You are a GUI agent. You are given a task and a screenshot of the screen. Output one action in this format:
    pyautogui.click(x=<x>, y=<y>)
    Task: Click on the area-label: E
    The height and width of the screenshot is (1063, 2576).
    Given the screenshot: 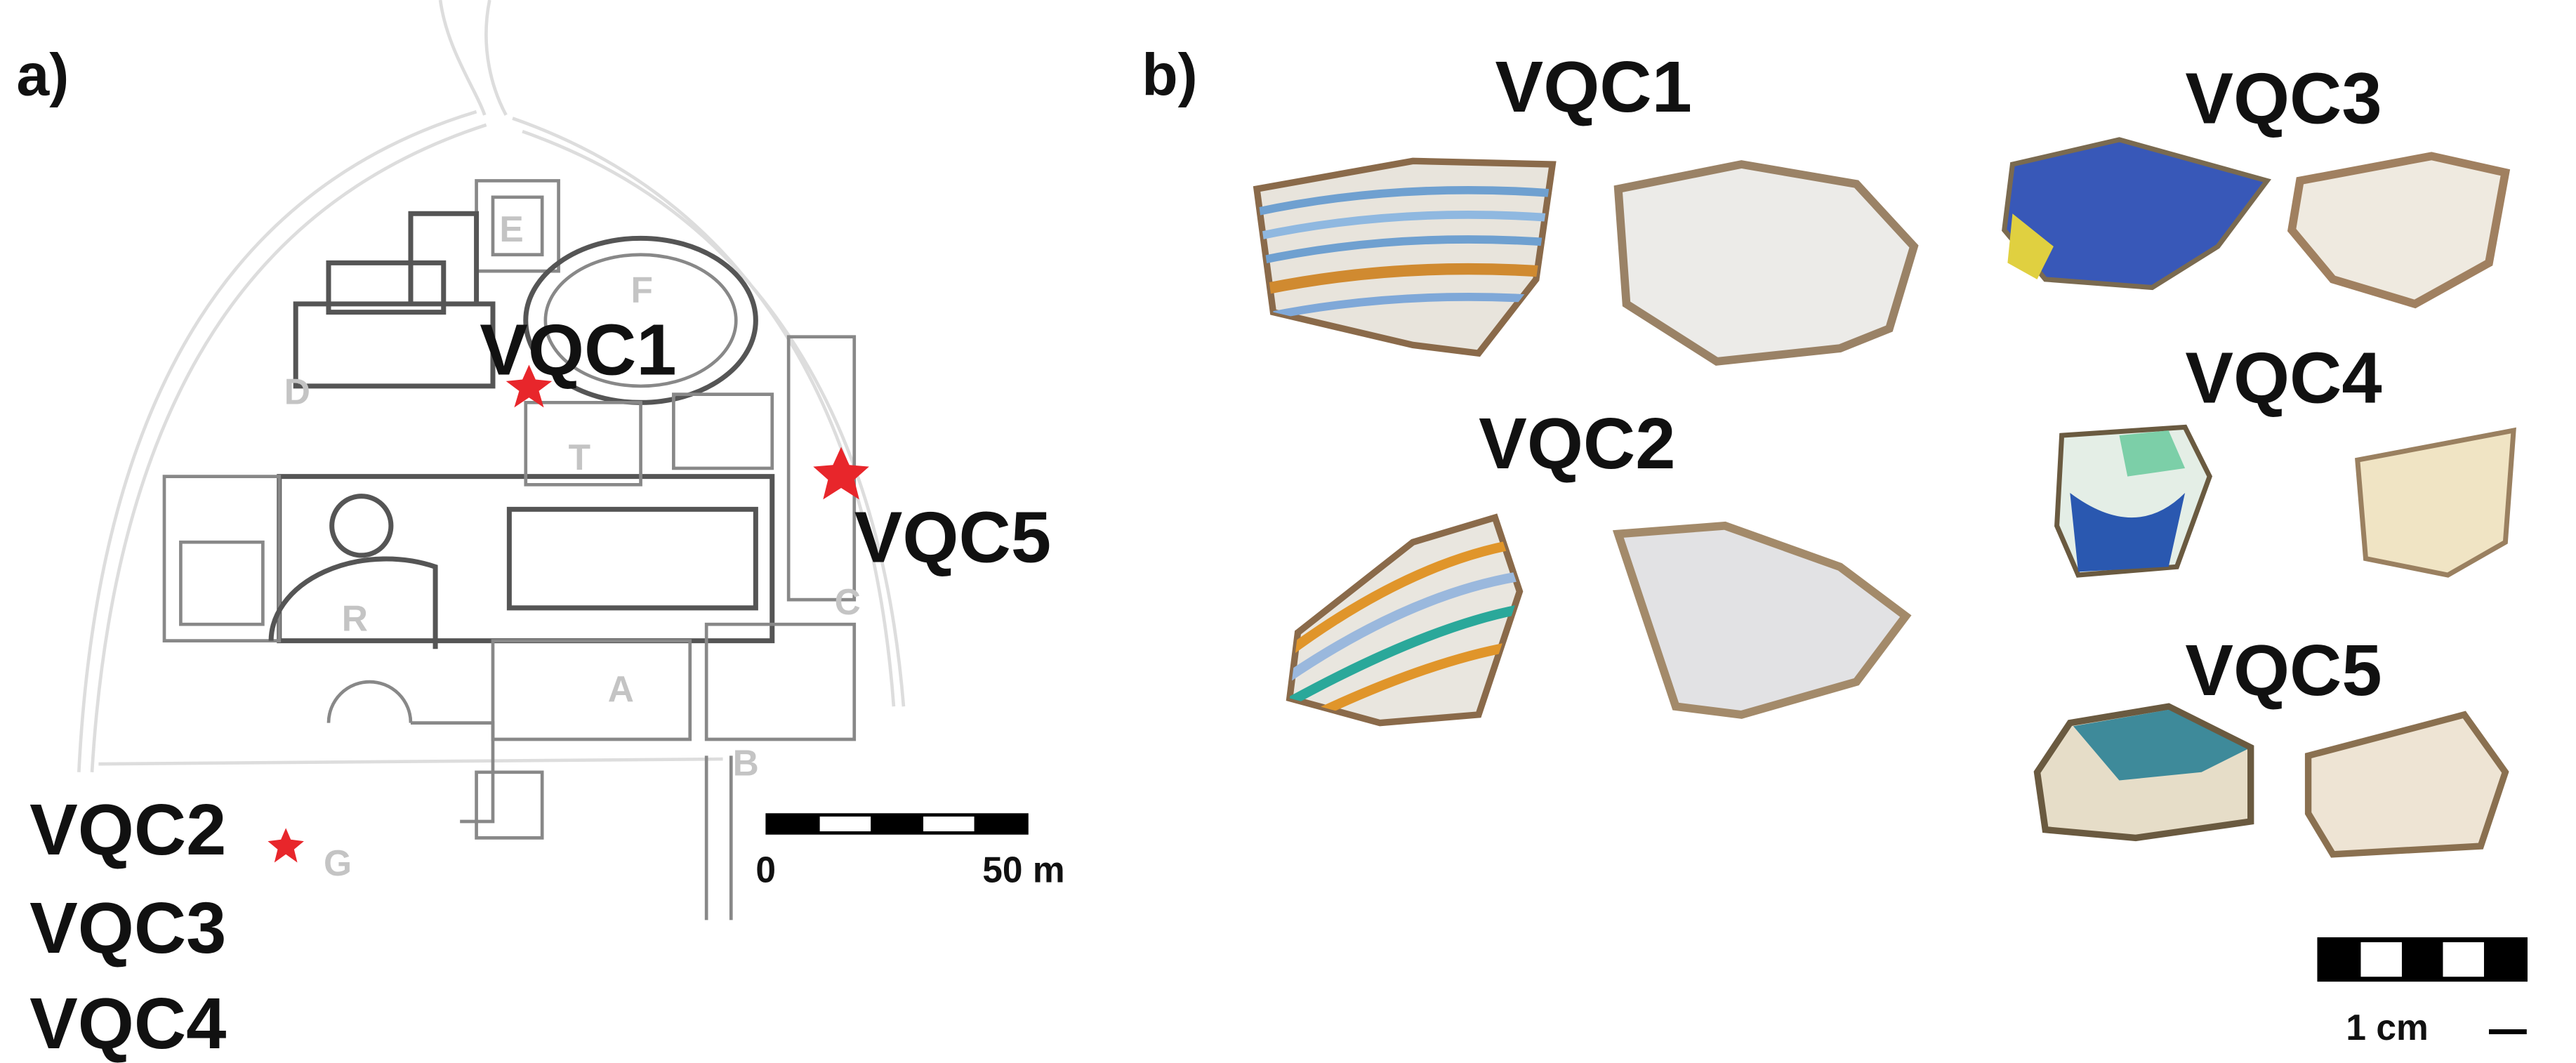 What is the action you would take?
    pyautogui.click(x=511, y=229)
    